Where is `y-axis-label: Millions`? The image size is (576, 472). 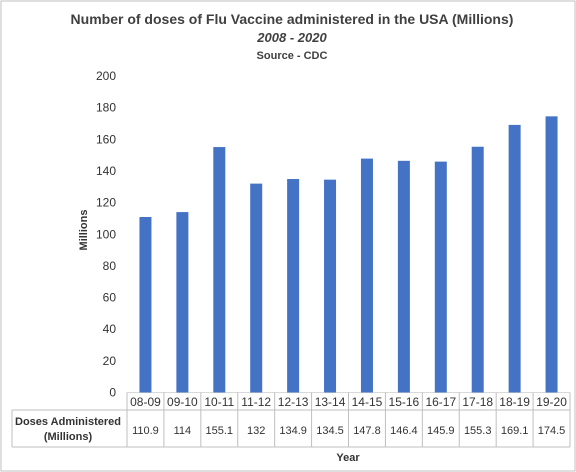 y-axis-label: Millions is located at coordinates (84, 230).